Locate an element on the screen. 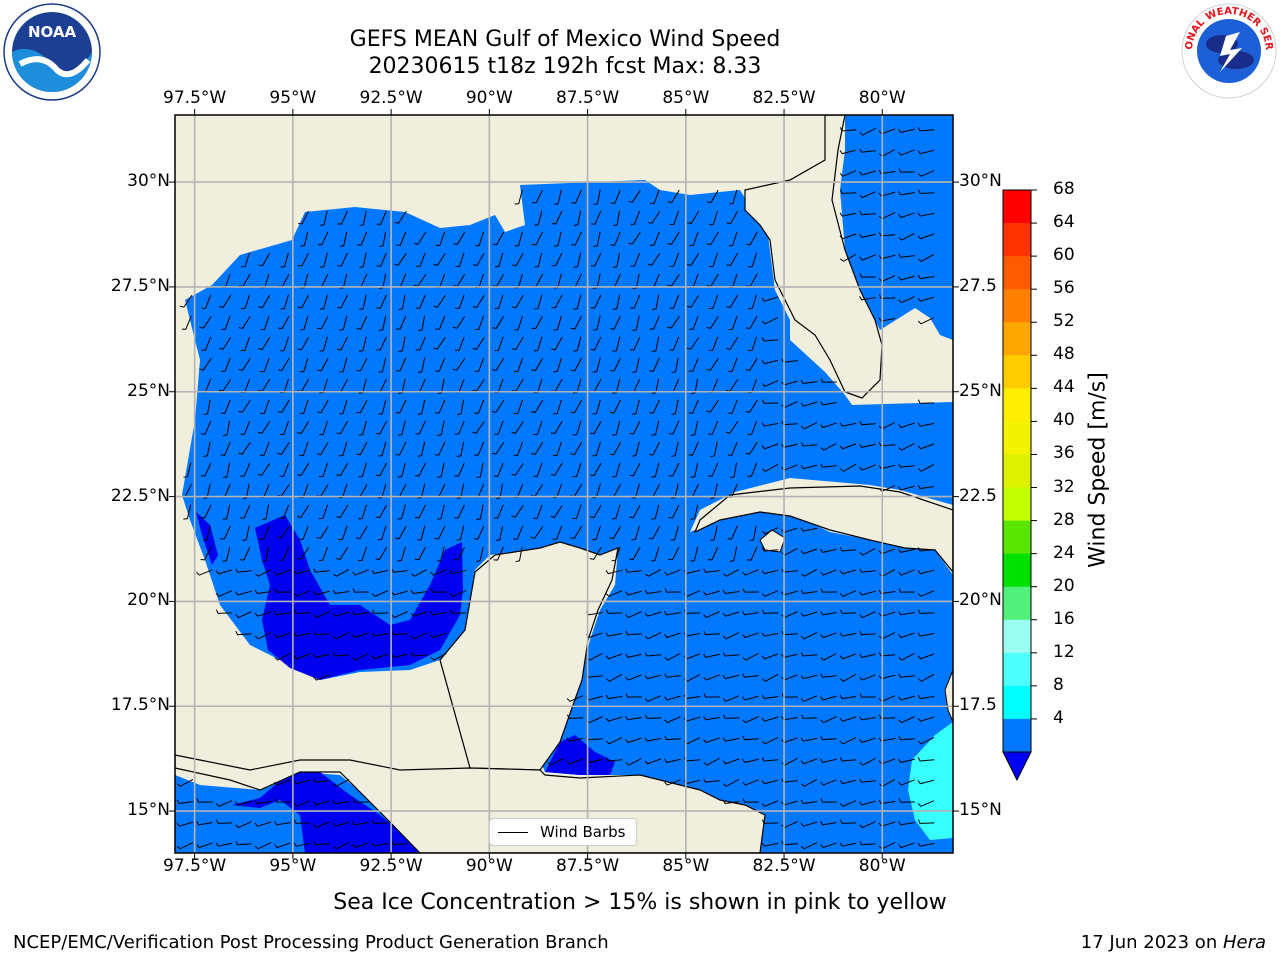 The width and height of the screenshot is (1280, 960). florida-land is located at coordinates (813, 257).